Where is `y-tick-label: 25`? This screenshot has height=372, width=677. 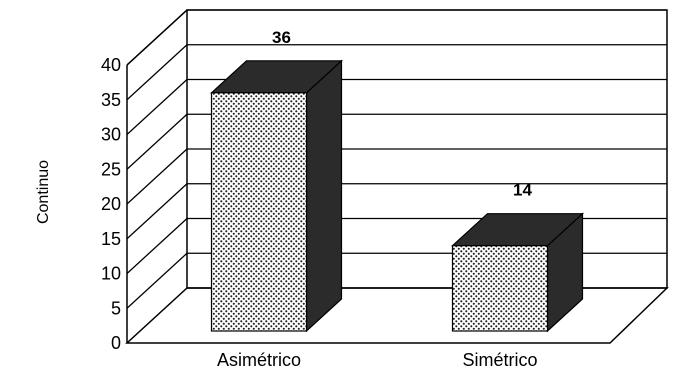 y-tick-label: 25 is located at coordinates (111, 169).